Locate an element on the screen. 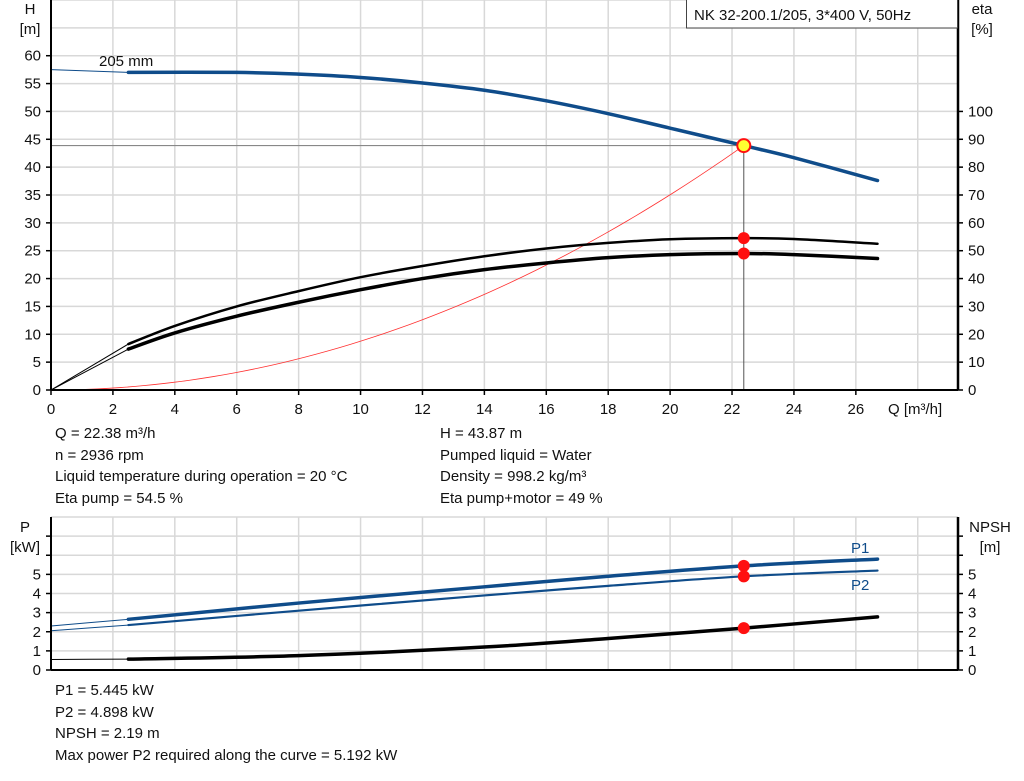  x-tick-label: 22 is located at coordinates (732, 409).